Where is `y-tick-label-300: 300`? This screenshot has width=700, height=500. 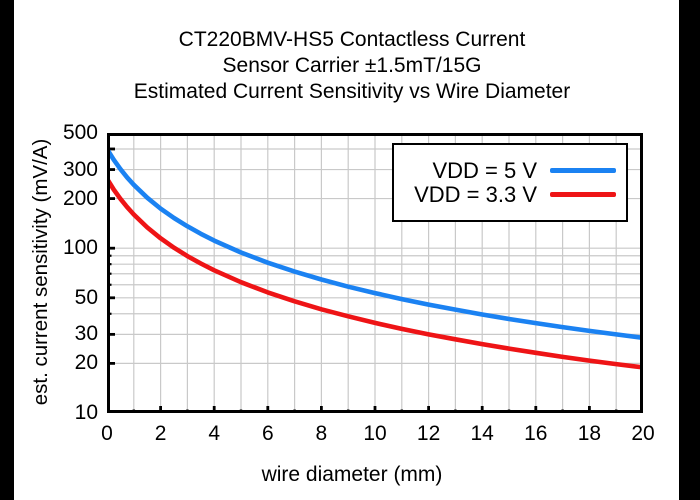
y-tick-label-300: 300 is located at coordinates (80, 169).